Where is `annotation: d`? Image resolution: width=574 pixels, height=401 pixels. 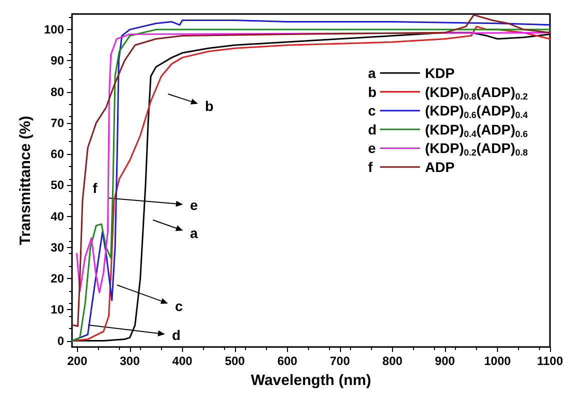
annotation: d is located at coordinates (372, 129).